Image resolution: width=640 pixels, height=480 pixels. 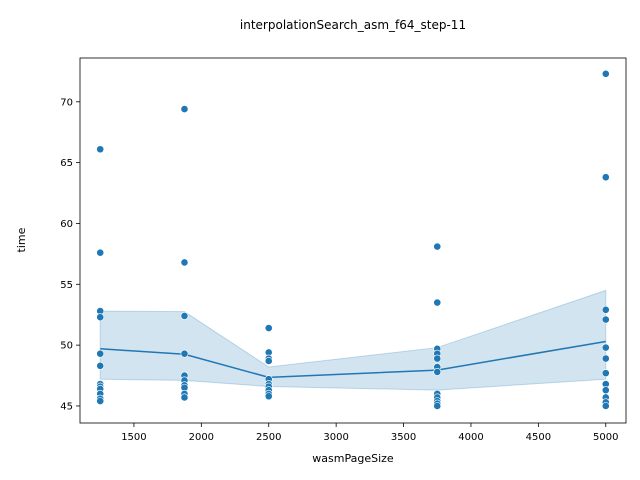 I want to click on x-tick-label: 1500, so click(x=133, y=437).